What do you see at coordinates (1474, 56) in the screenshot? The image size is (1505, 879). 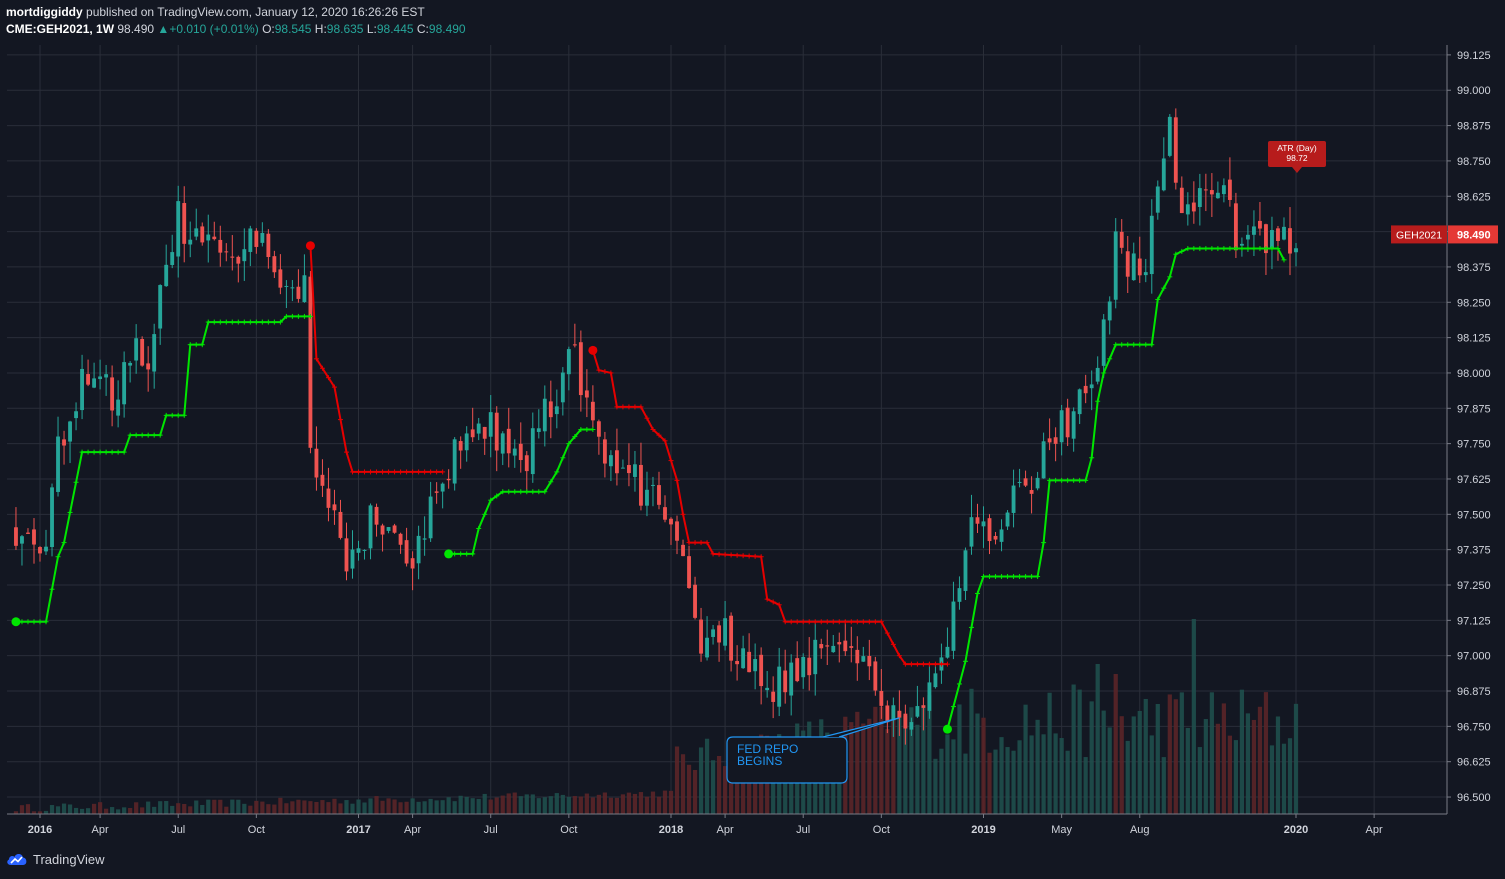 I see `y-tick-label: 99.125` at bounding box center [1474, 56].